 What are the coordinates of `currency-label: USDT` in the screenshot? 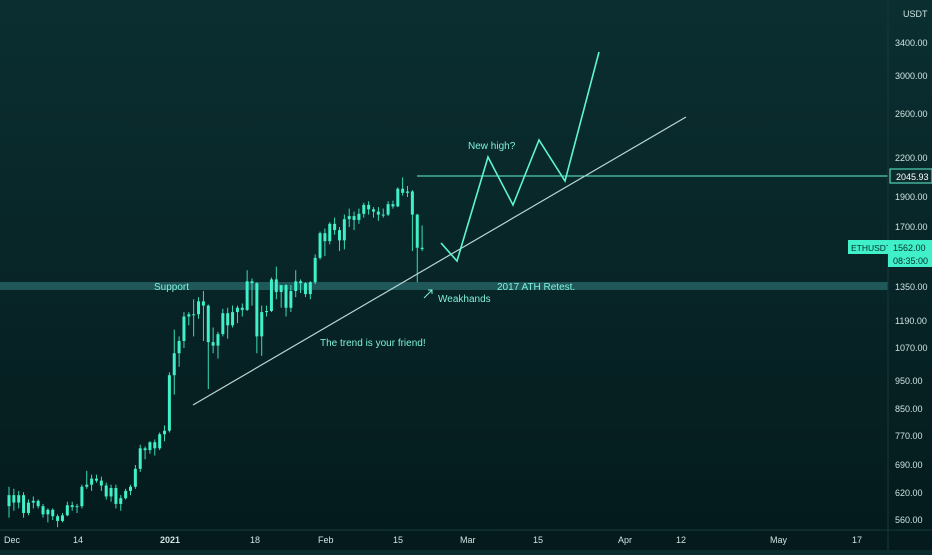 It's located at (915, 14).